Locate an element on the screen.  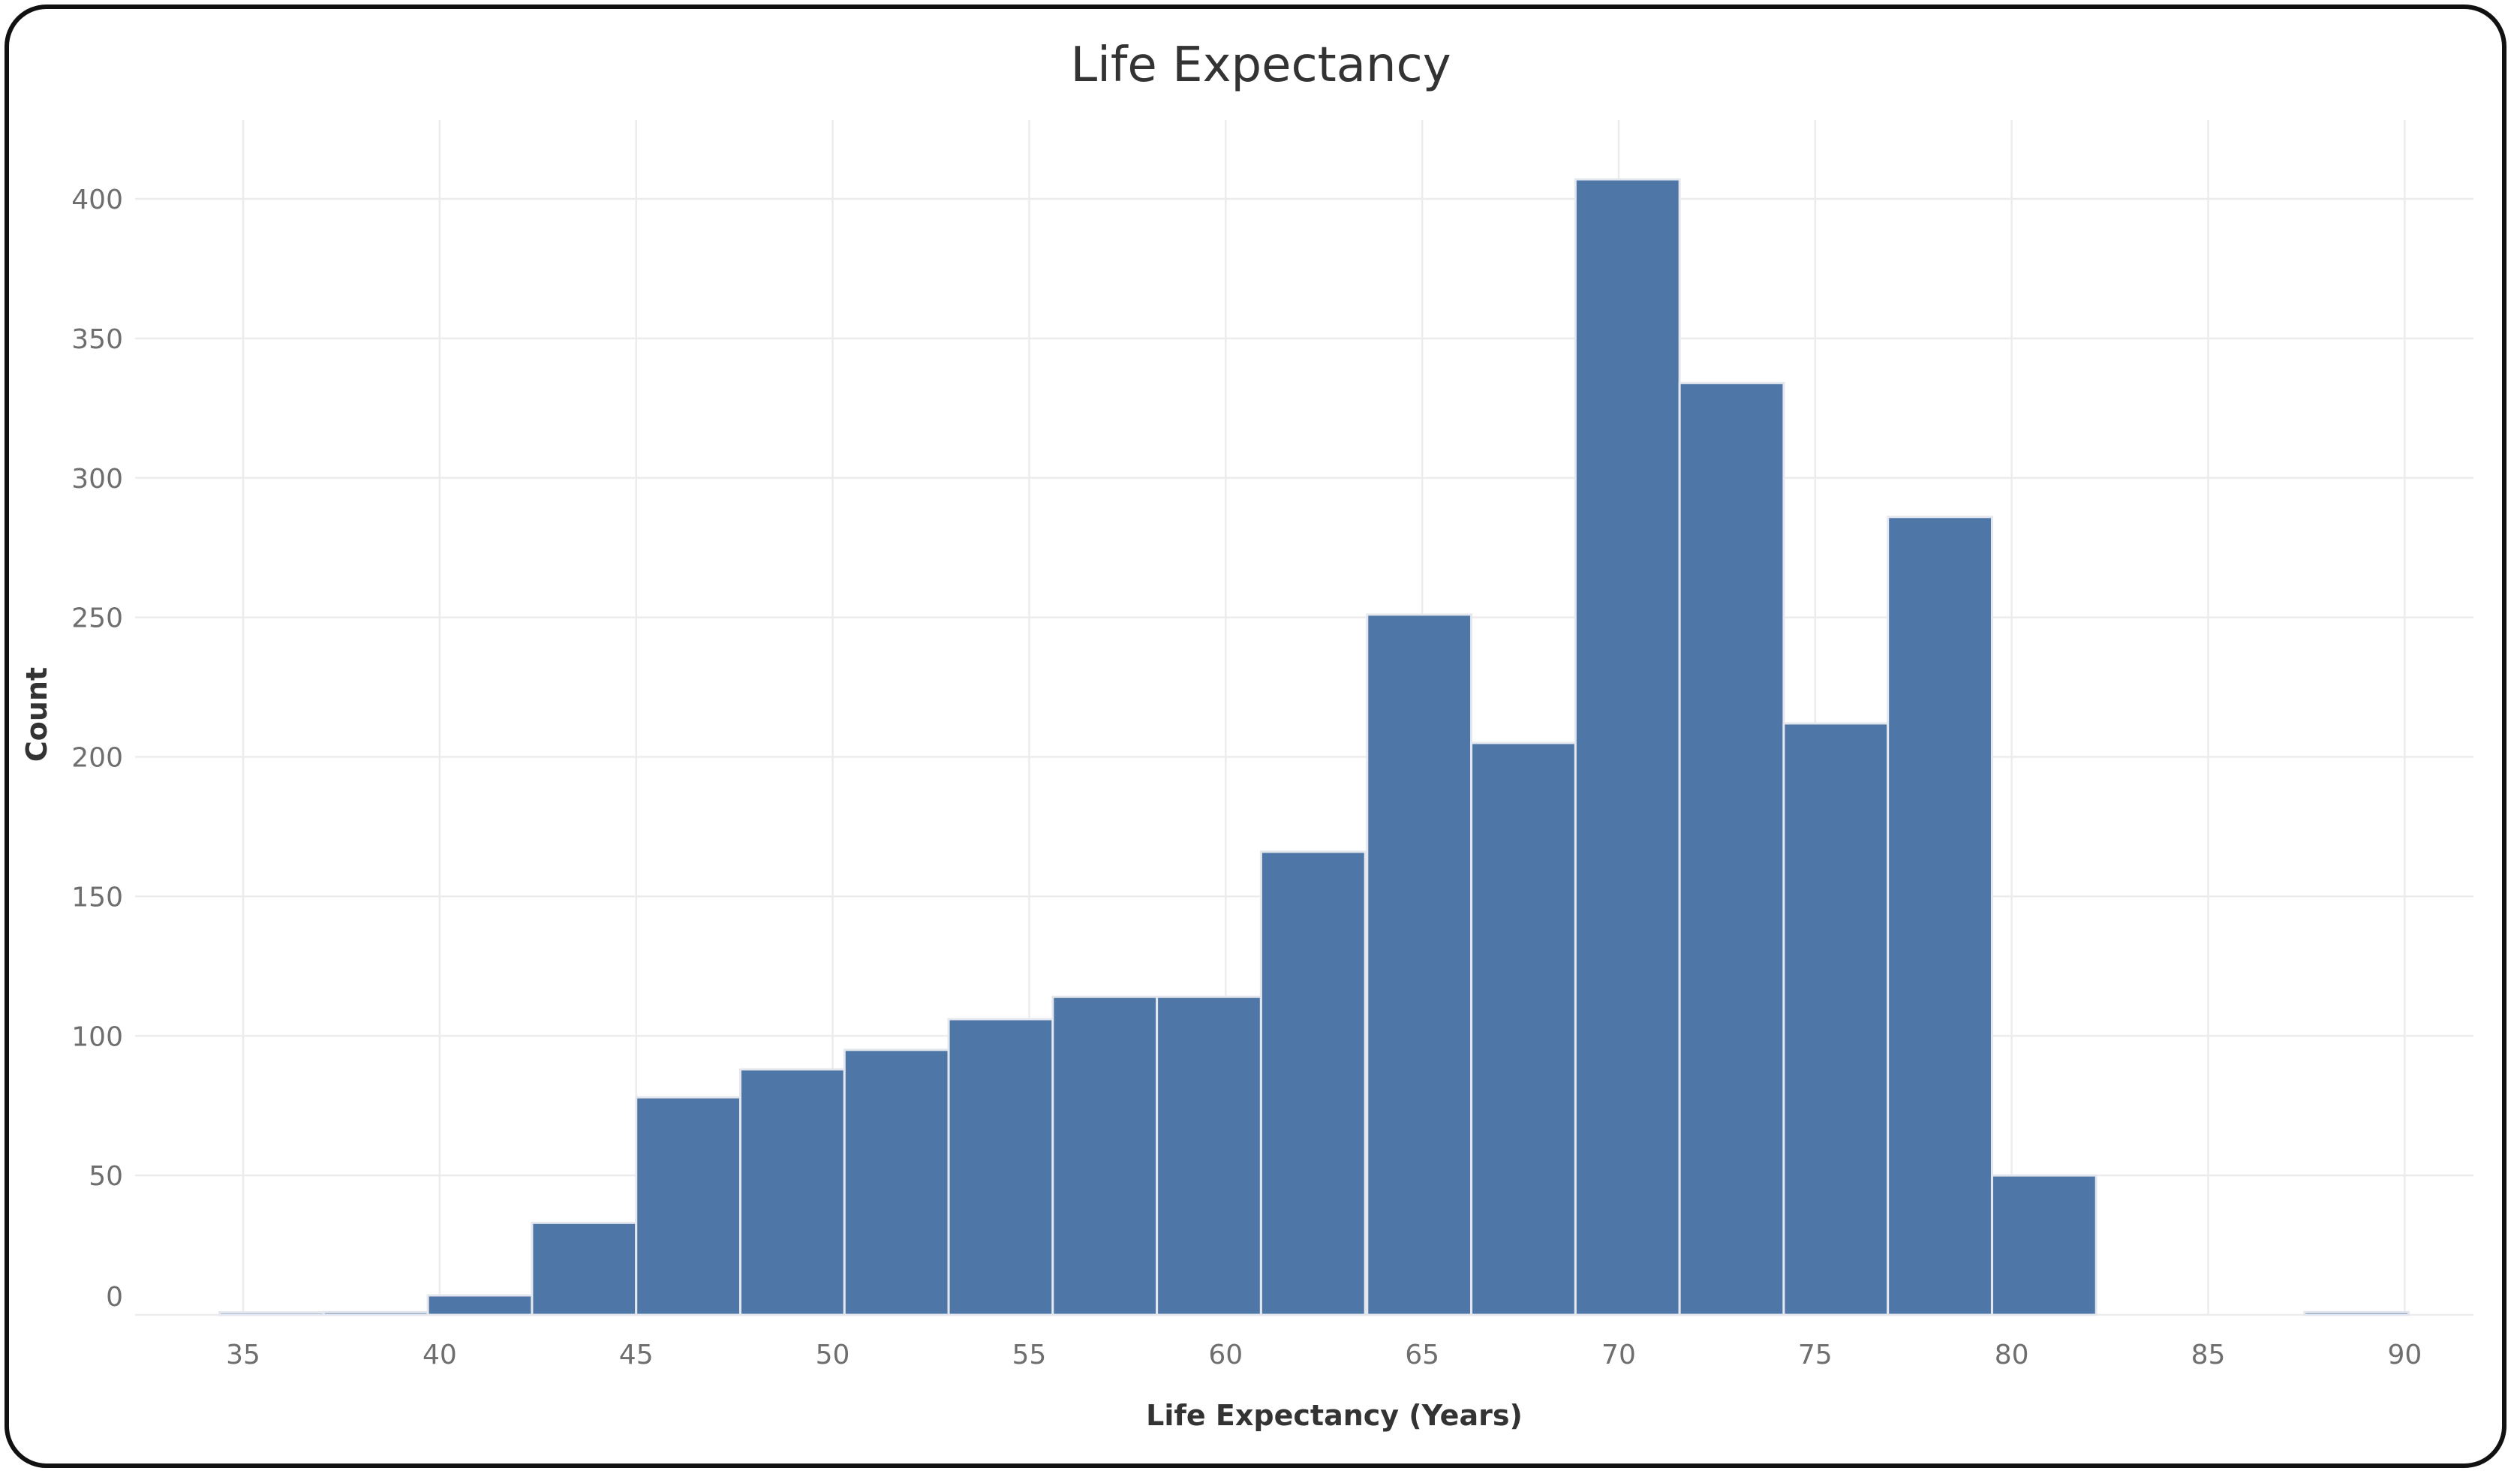
x-axis-label: Life Expectancy (Years) is located at coordinates (1334, 1415).